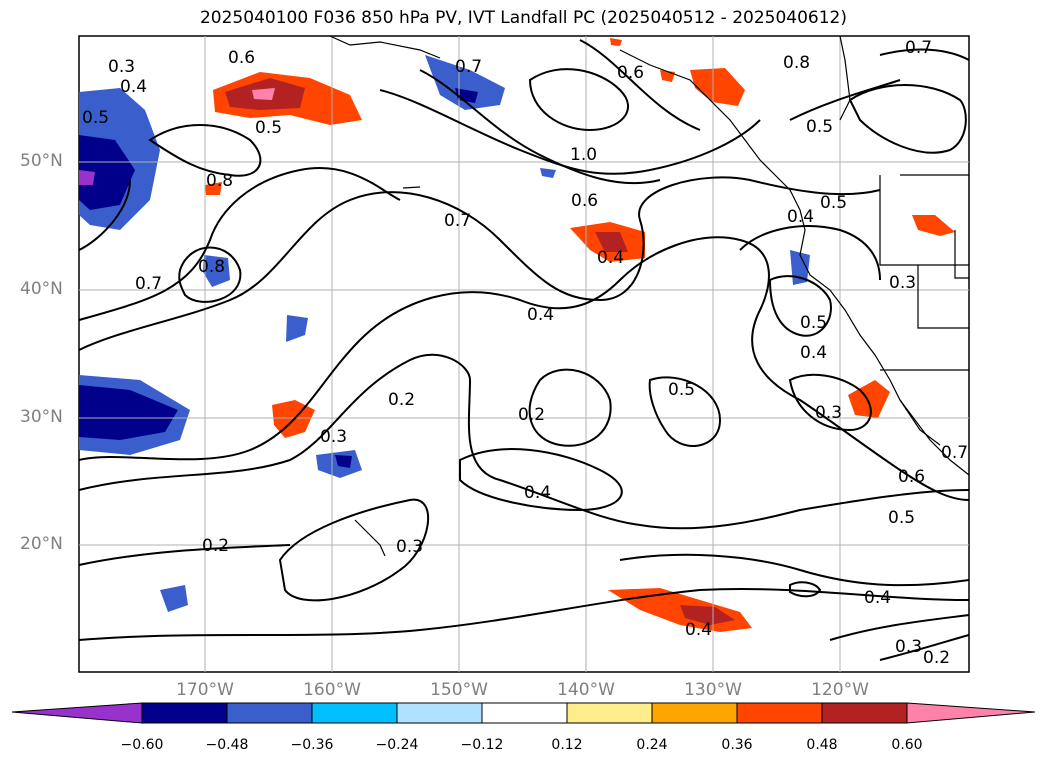 Image resolution: width=1047 pixels, height=765 pixels. I want to click on colorbar-tick: −0.60, so click(142, 745).